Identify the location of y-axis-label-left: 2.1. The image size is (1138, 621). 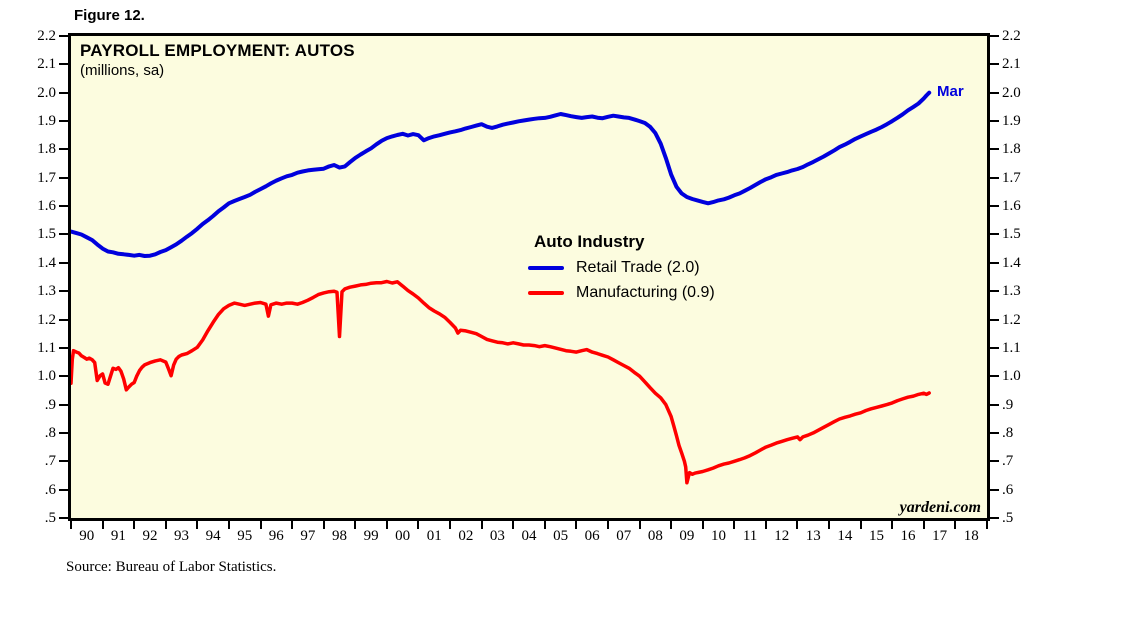
(46, 64).